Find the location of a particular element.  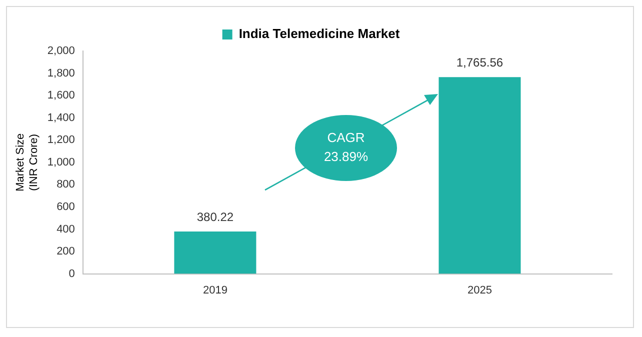

data-label: 1,765.56 is located at coordinates (480, 62).